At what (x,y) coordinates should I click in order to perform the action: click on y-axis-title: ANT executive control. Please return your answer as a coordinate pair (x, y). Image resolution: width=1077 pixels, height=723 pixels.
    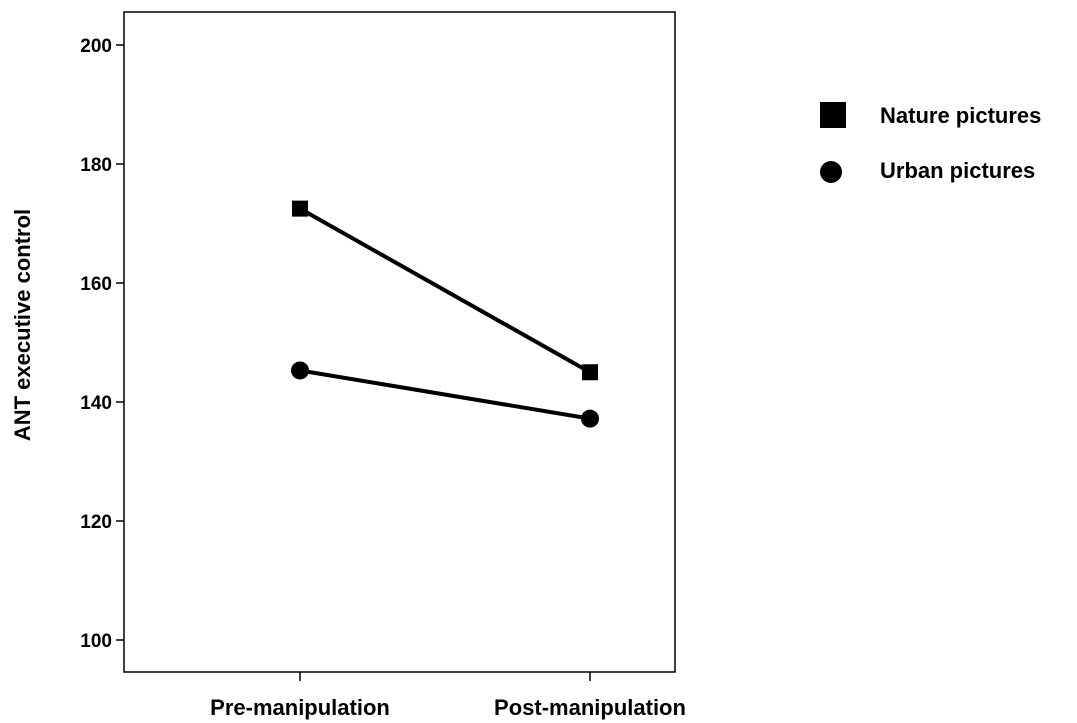
    Looking at the image, I should click on (22, 325).